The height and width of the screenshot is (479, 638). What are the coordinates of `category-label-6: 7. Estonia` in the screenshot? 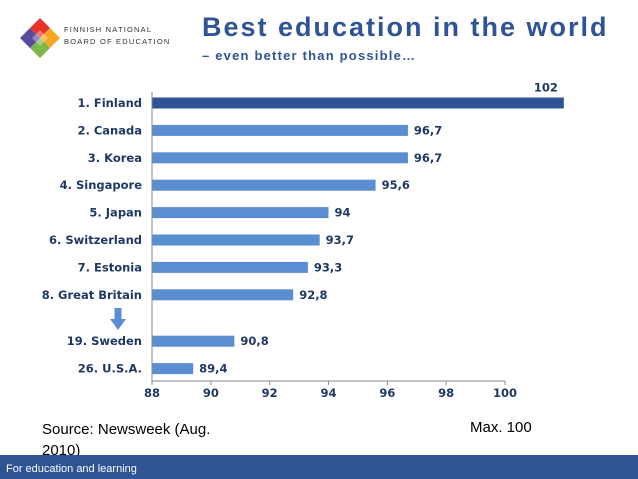 It's located at (110, 267).